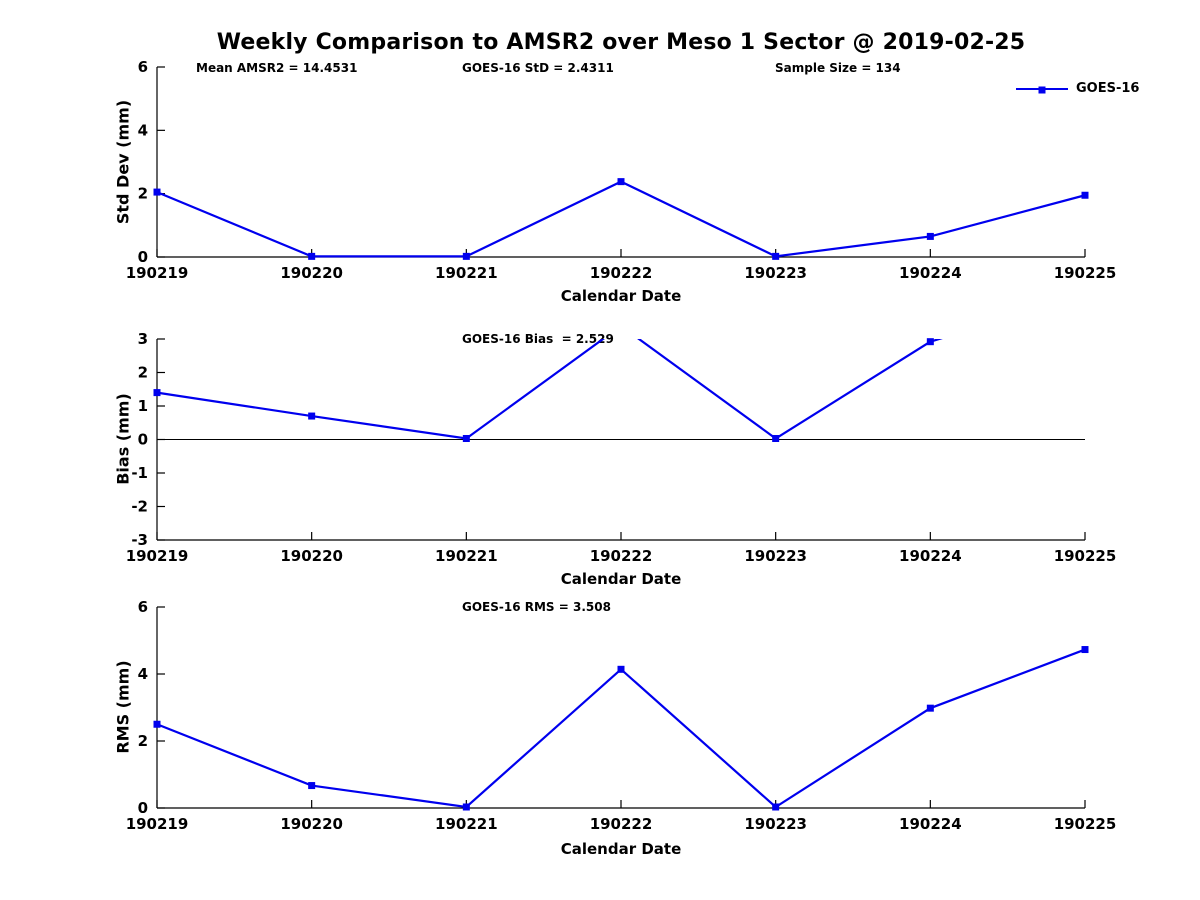 The width and height of the screenshot is (1200, 900). Describe the element at coordinates (157, 273) in the screenshot. I see `stddev-xtick: 190219` at that location.